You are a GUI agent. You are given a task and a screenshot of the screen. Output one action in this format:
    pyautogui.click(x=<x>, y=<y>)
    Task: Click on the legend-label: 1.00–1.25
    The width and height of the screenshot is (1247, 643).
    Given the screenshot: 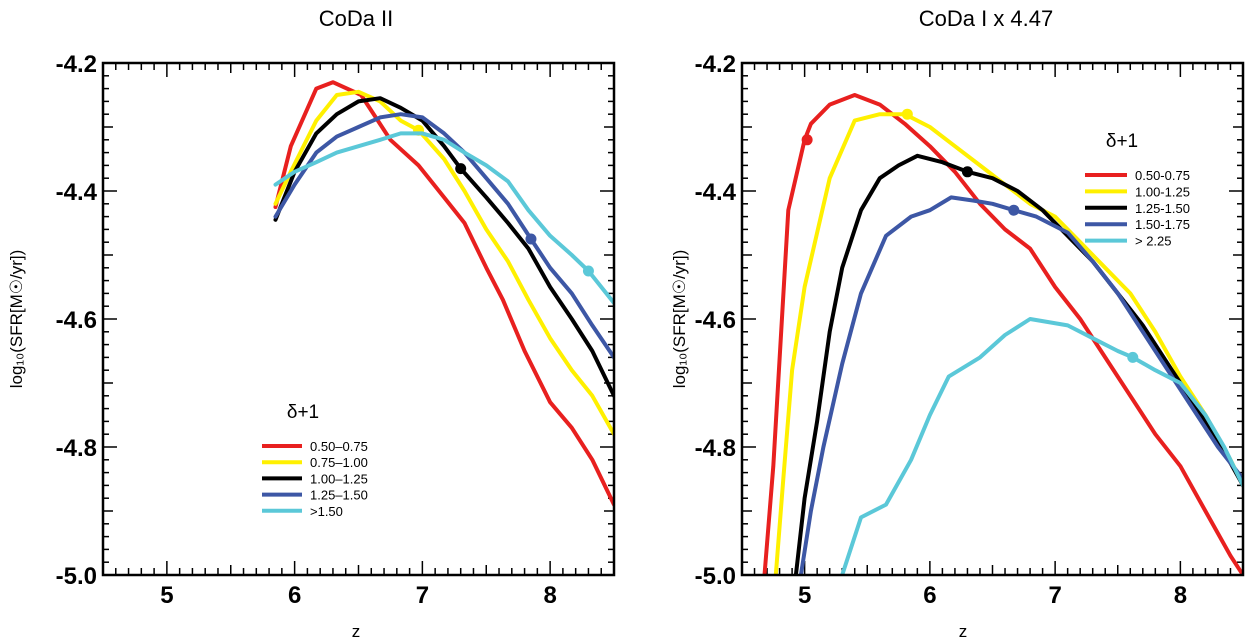 What is the action you would take?
    pyautogui.click(x=339, y=478)
    